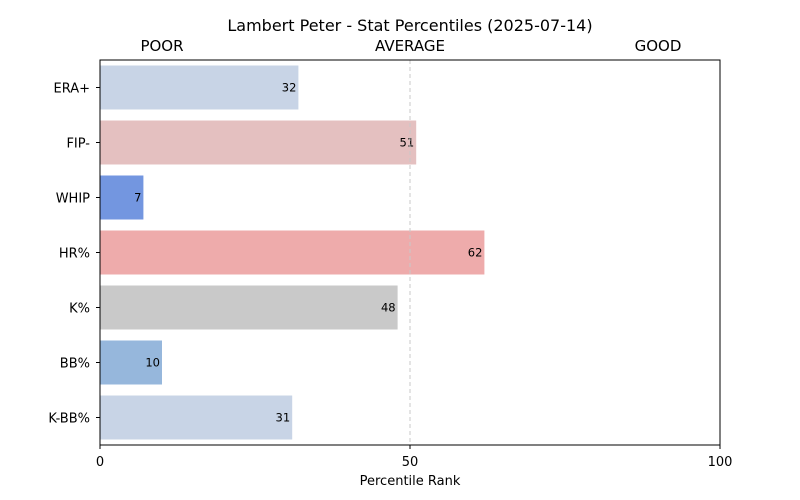  I want to click on x-axis-label: Percentile Rank, so click(410, 481).